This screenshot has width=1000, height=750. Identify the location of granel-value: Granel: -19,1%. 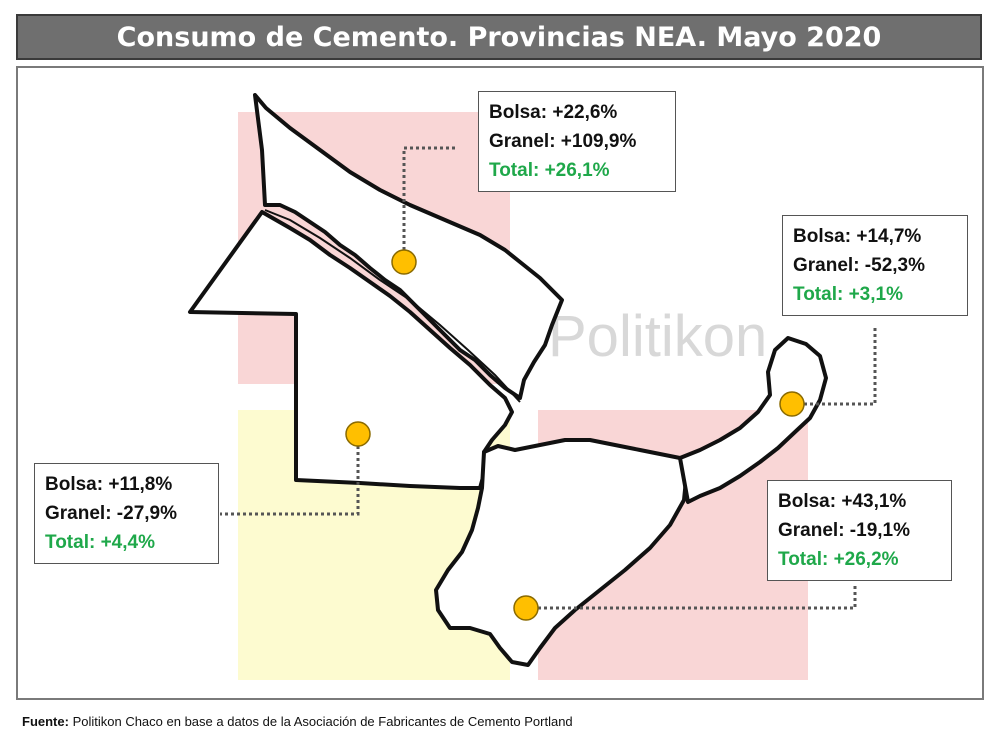
(844, 530).